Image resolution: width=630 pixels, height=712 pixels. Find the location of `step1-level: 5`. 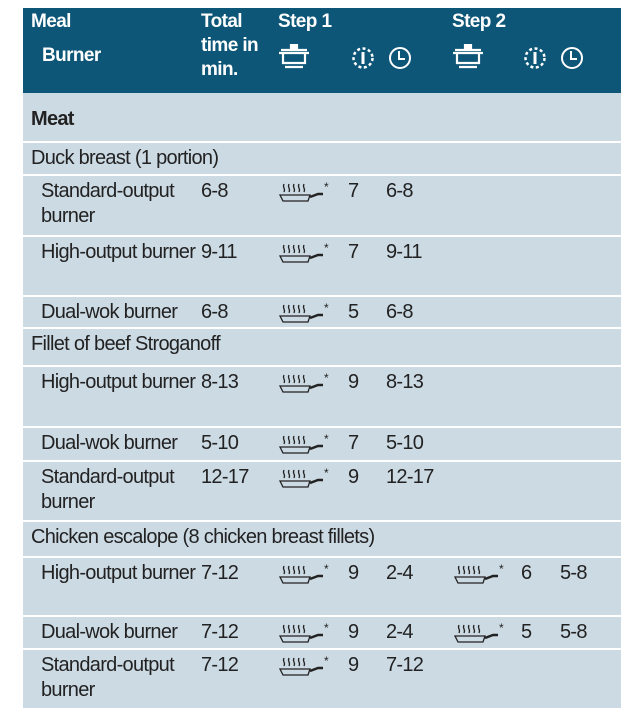

step1-level: 5 is located at coordinates (353, 312).